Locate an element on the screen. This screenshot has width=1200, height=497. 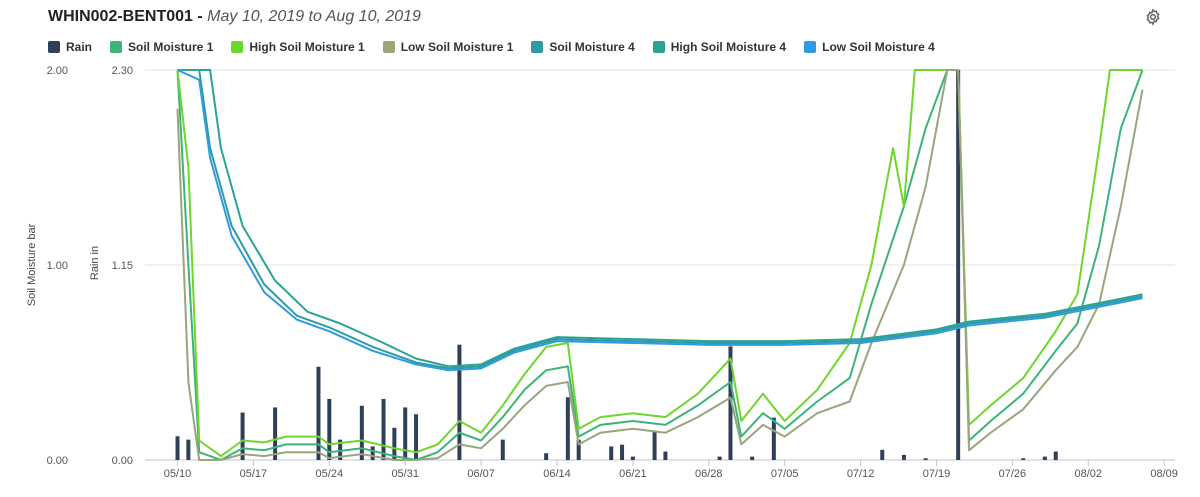
y-right-tick-label: 1.15 is located at coordinates (122, 266).